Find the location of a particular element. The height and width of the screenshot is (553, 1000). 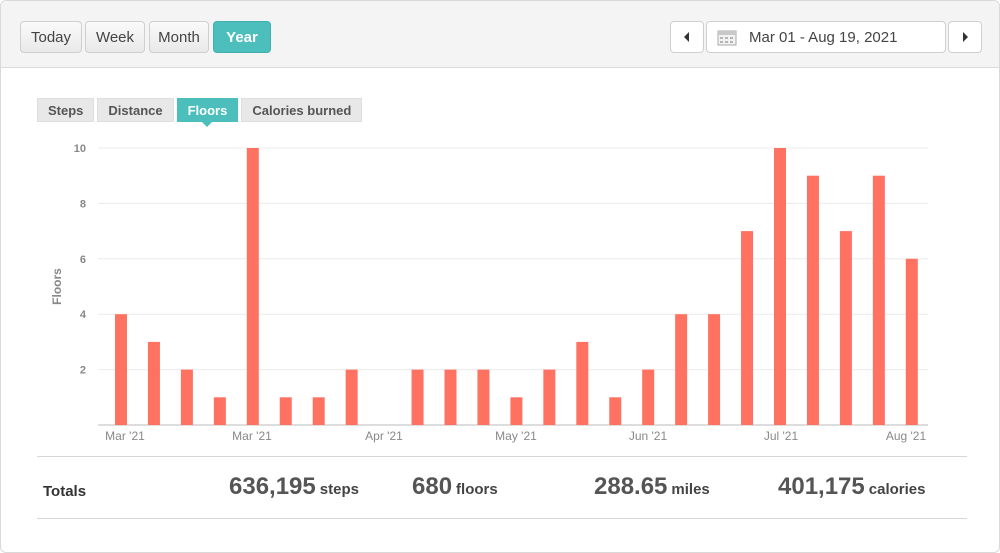

tab-floors: Floors is located at coordinates (207, 112).